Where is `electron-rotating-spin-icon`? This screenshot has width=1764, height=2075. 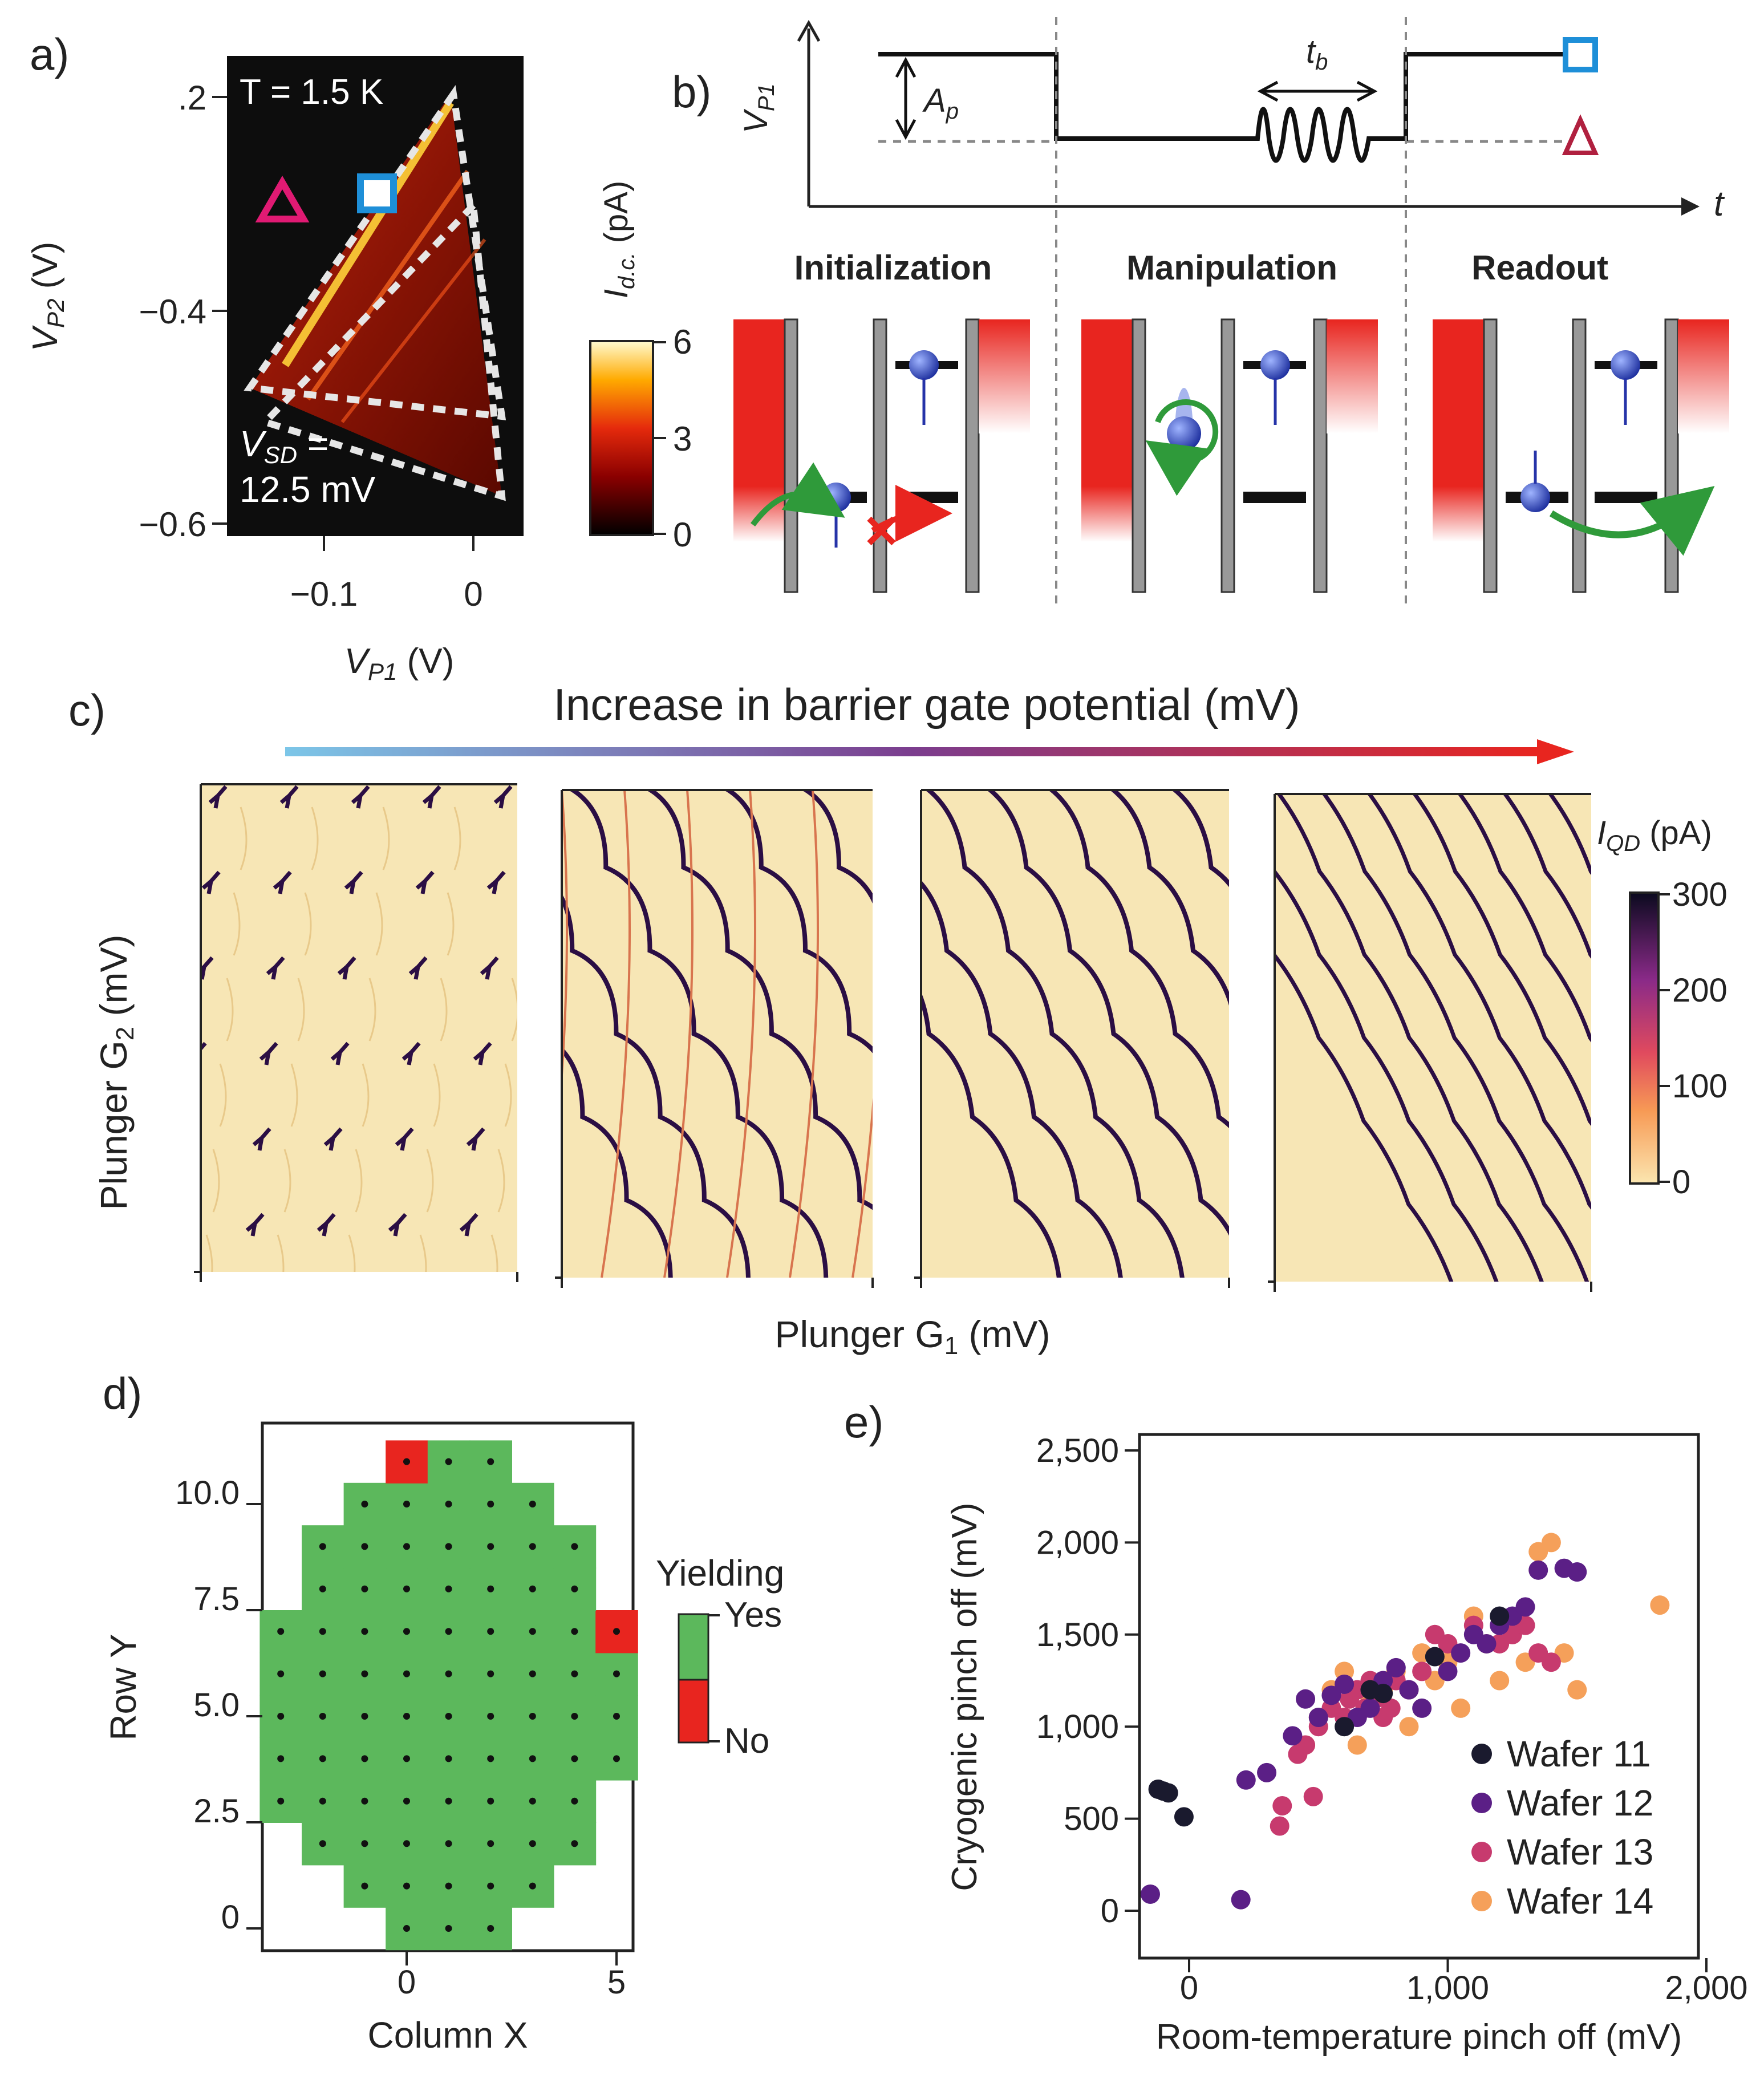 electron-rotating-spin-icon is located at coordinates (1184, 433).